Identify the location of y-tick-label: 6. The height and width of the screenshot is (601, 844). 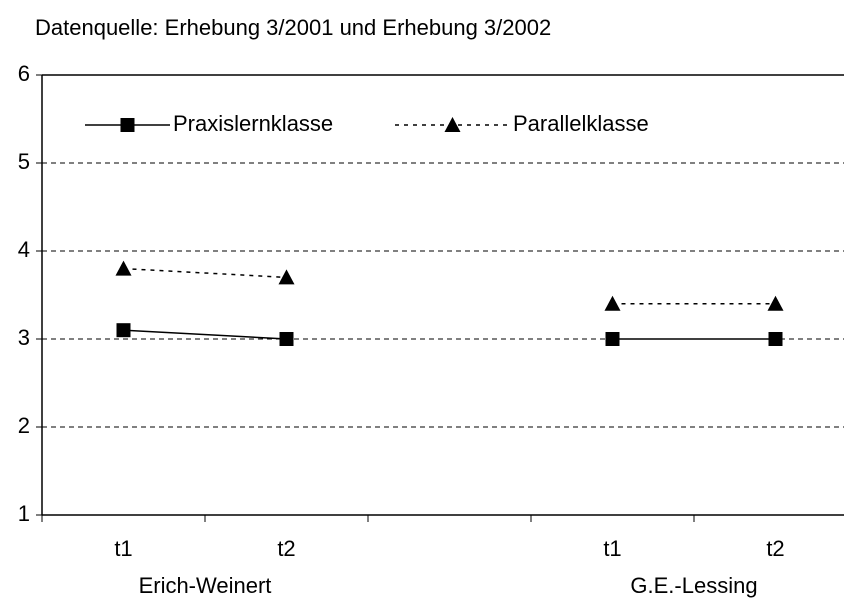
(24, 73).